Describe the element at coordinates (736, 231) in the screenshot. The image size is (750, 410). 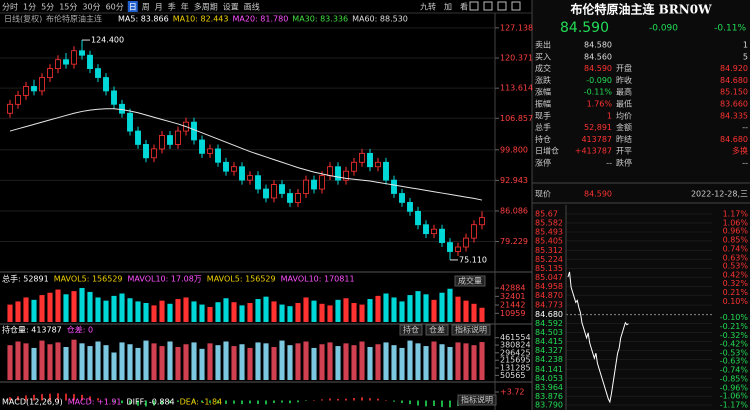
I see `y2-tick-label: 0.96%` at that location.